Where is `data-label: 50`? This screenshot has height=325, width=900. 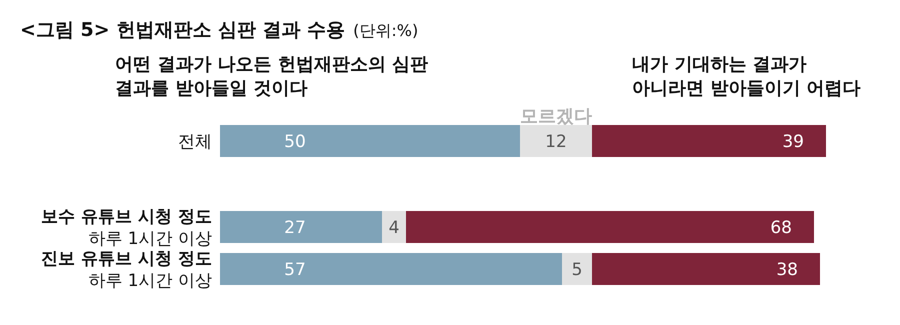 data-label: 50 is located at coordinates (295, 142).